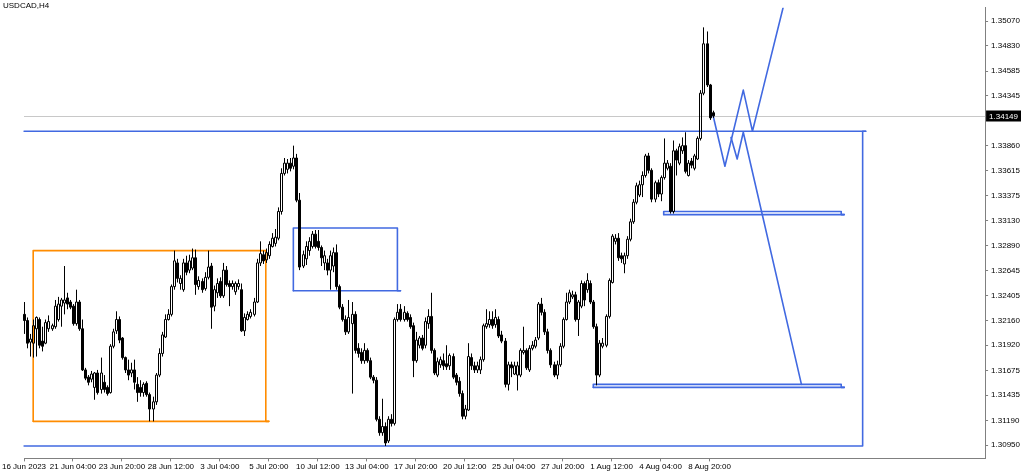  Describe the element at coordinates (26, 6) in the screenshot. I see `chart-title: USDCAD,H4` at that location.